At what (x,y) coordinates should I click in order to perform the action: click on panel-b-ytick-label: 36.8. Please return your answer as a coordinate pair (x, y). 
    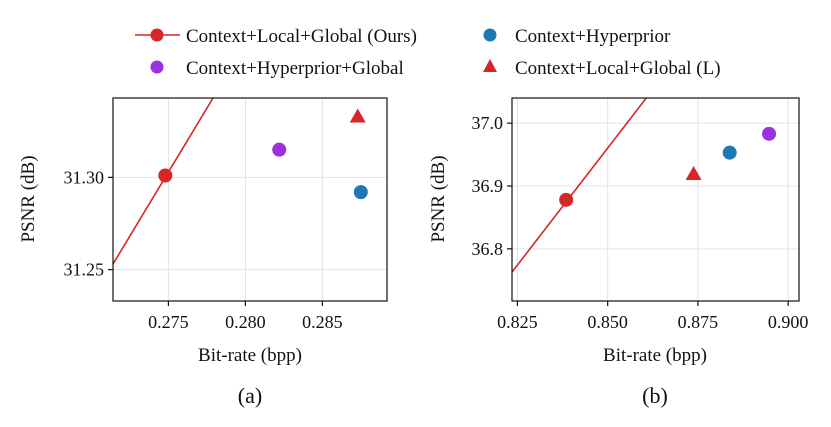
    Looking at the image, I should click on (488, 249).